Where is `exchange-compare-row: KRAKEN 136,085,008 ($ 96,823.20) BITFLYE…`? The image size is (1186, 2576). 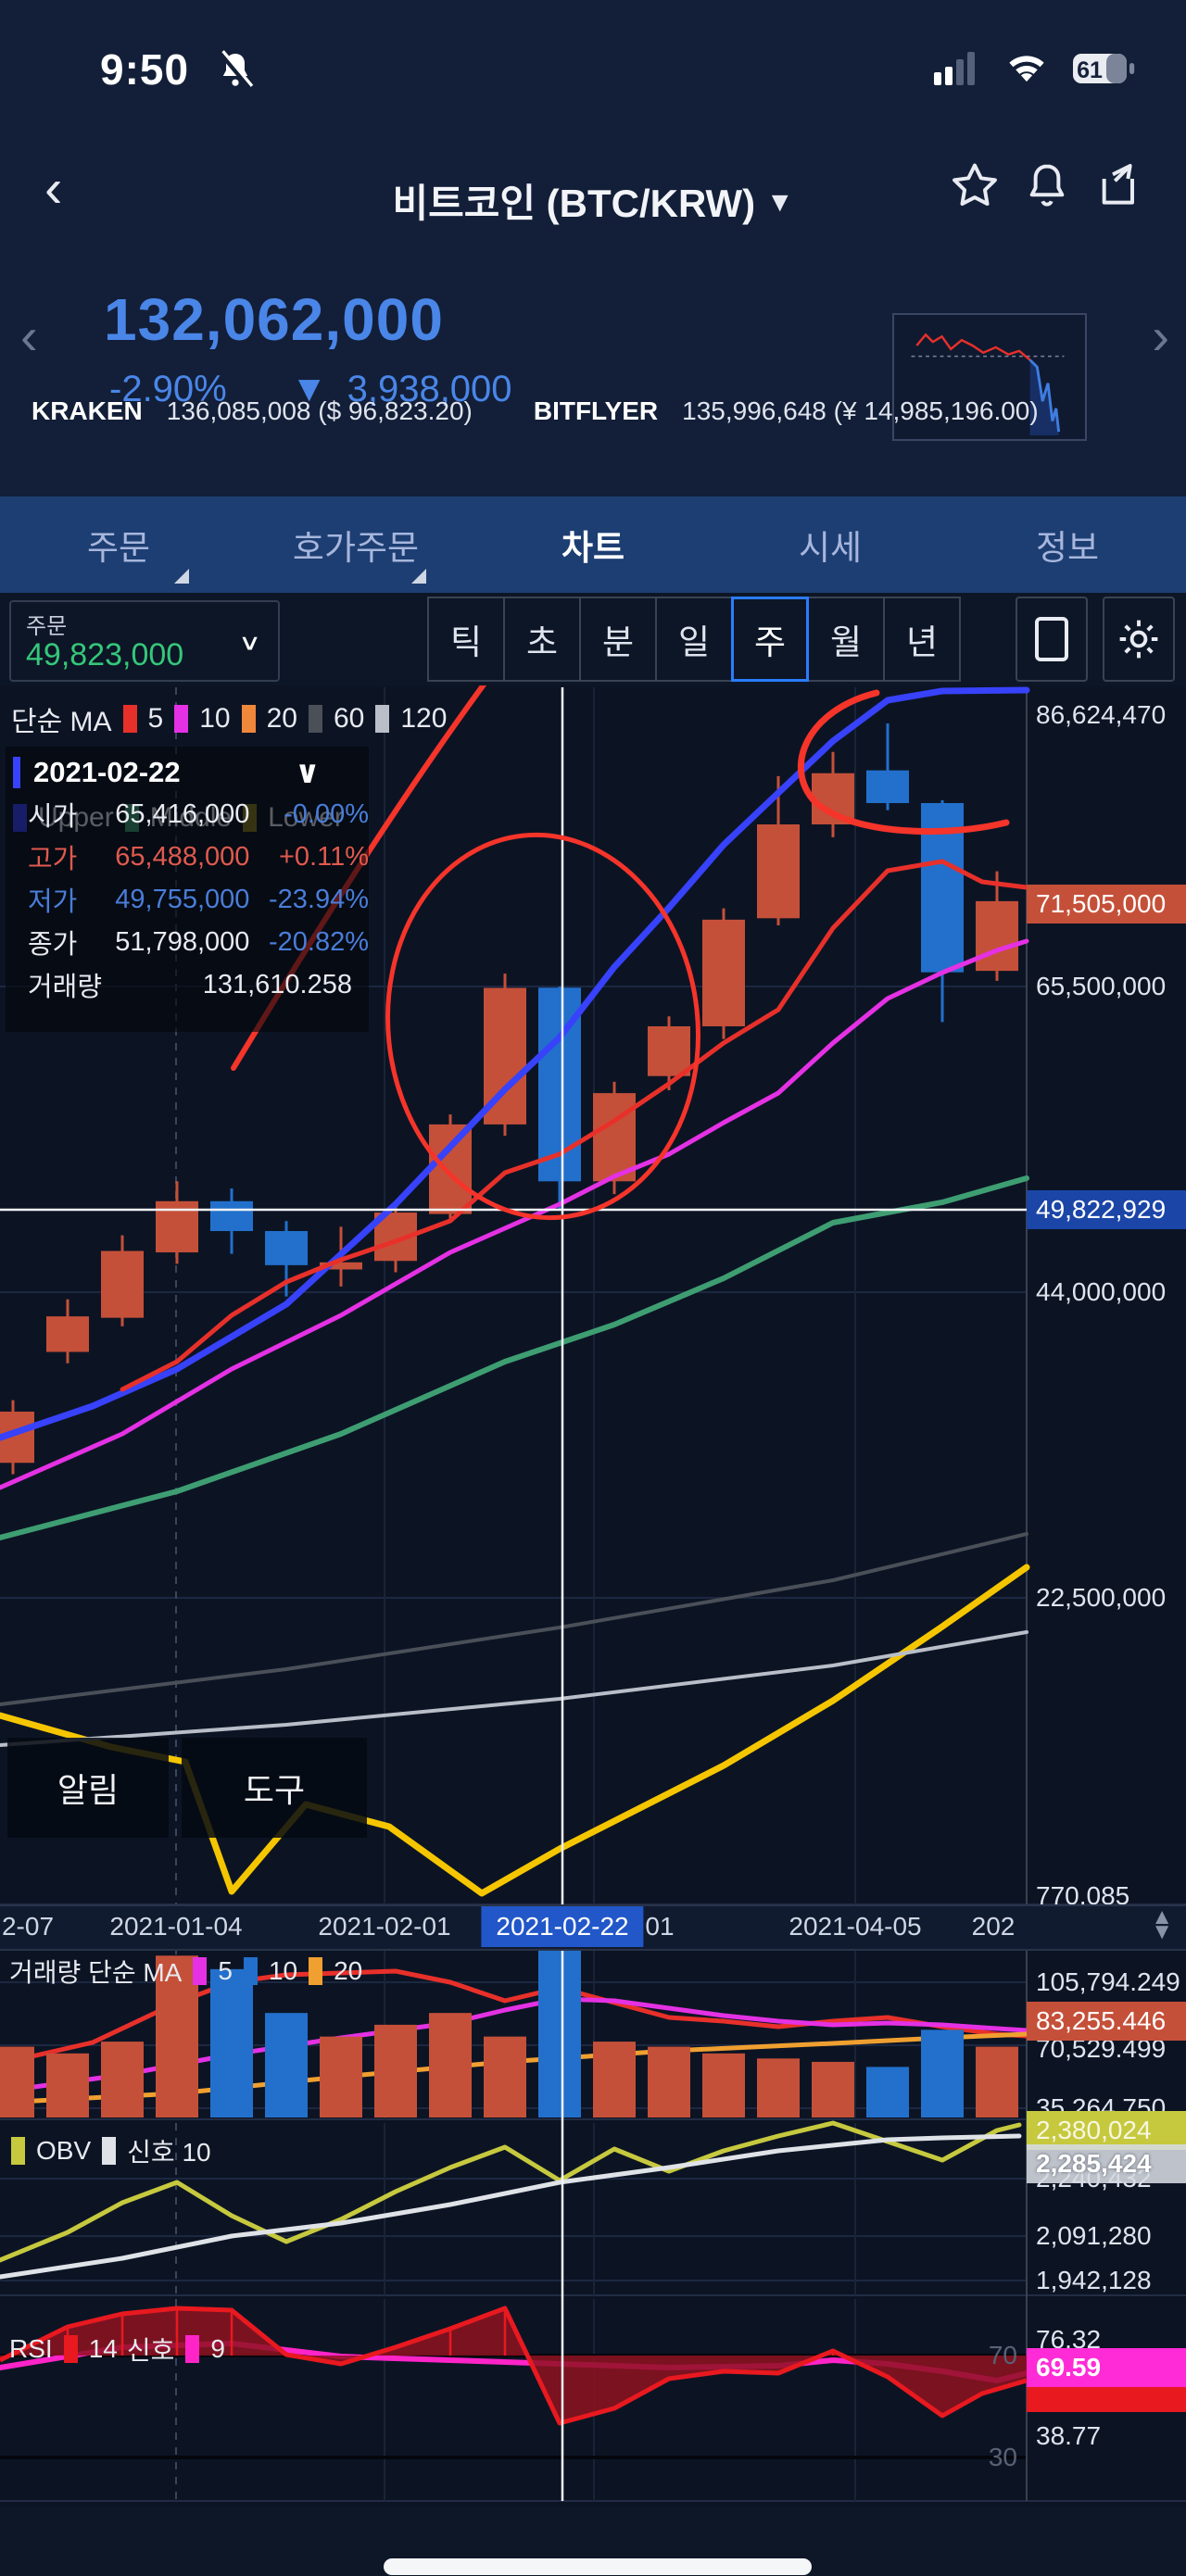 exchange-compare-row: KRAKEN 136,085,008 ($ 96,823.20) BITFLYE… is located at coordinates (597, 411).